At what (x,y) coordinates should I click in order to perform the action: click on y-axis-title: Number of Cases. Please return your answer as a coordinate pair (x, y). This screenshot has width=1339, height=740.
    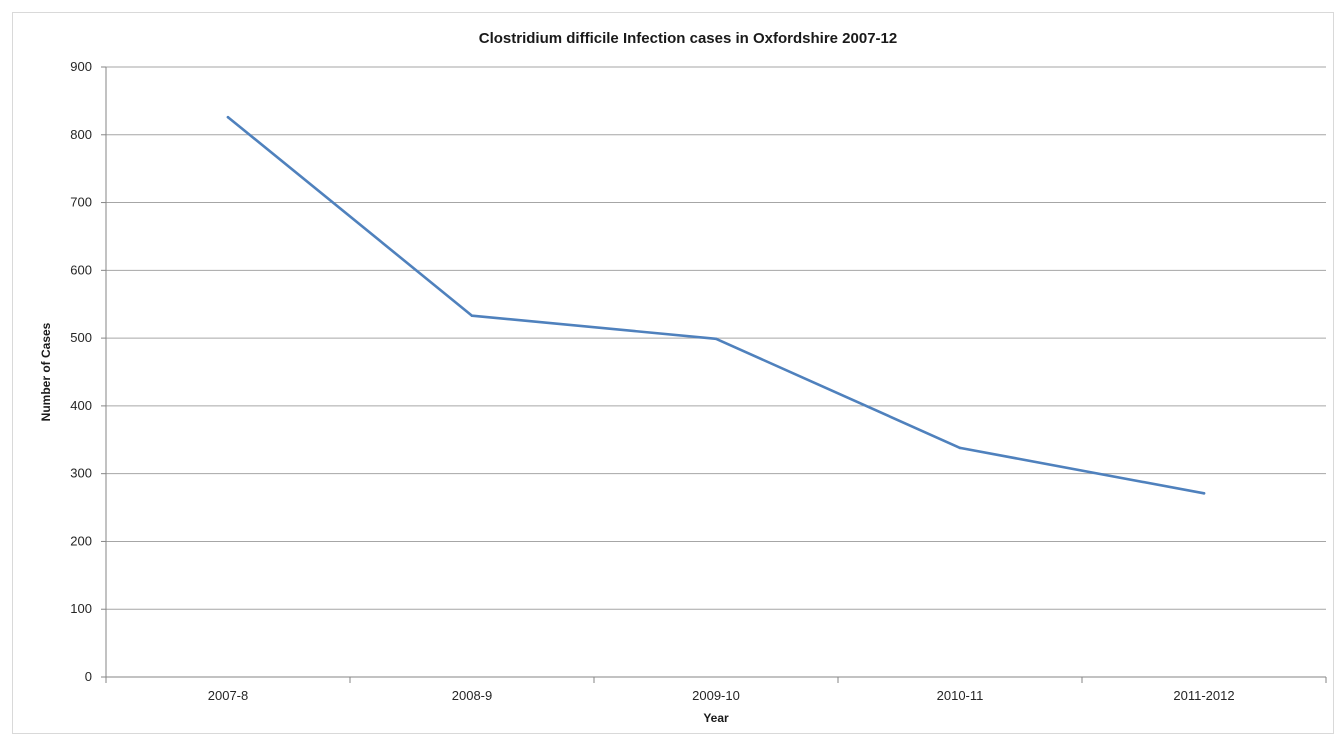
    Looking at the image, I should click on (46, 371).